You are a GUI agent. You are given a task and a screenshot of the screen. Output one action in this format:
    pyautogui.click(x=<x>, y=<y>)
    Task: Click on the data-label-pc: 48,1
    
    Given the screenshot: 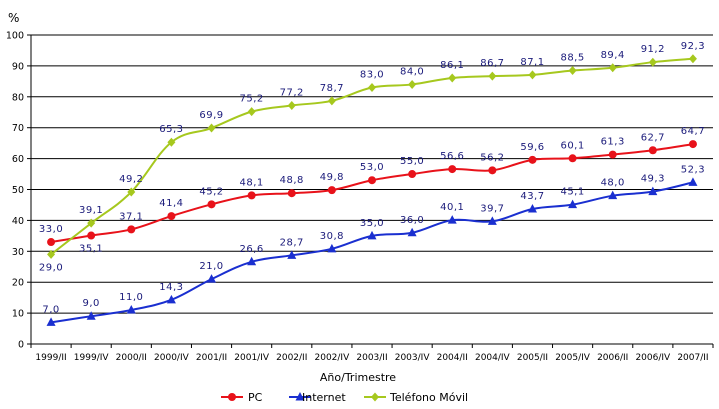 What is the action you would take?
    pyautogui.click(x=252, y=182)
    